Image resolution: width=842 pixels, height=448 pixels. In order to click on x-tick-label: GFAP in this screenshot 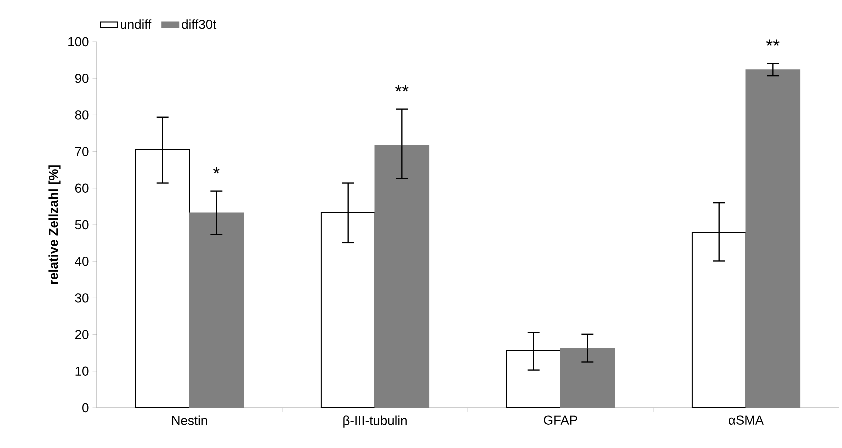, I will do `click(561, 420)`.